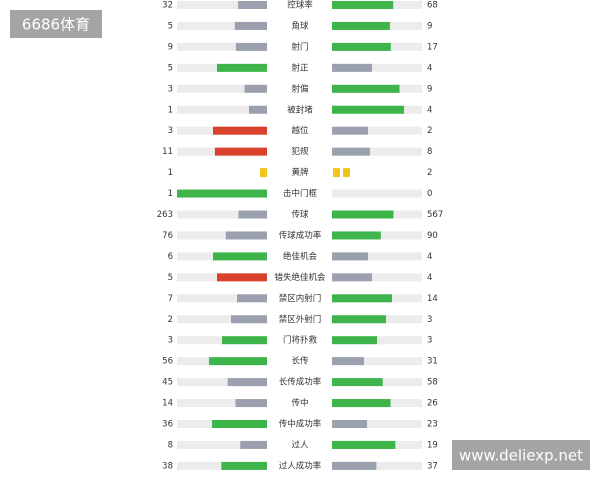 Image resolution: width=600 pixels, height=484 pixels. Describe the element at coordinates (170, 47) in the screenshot. I see `home-value: 9` at that location.